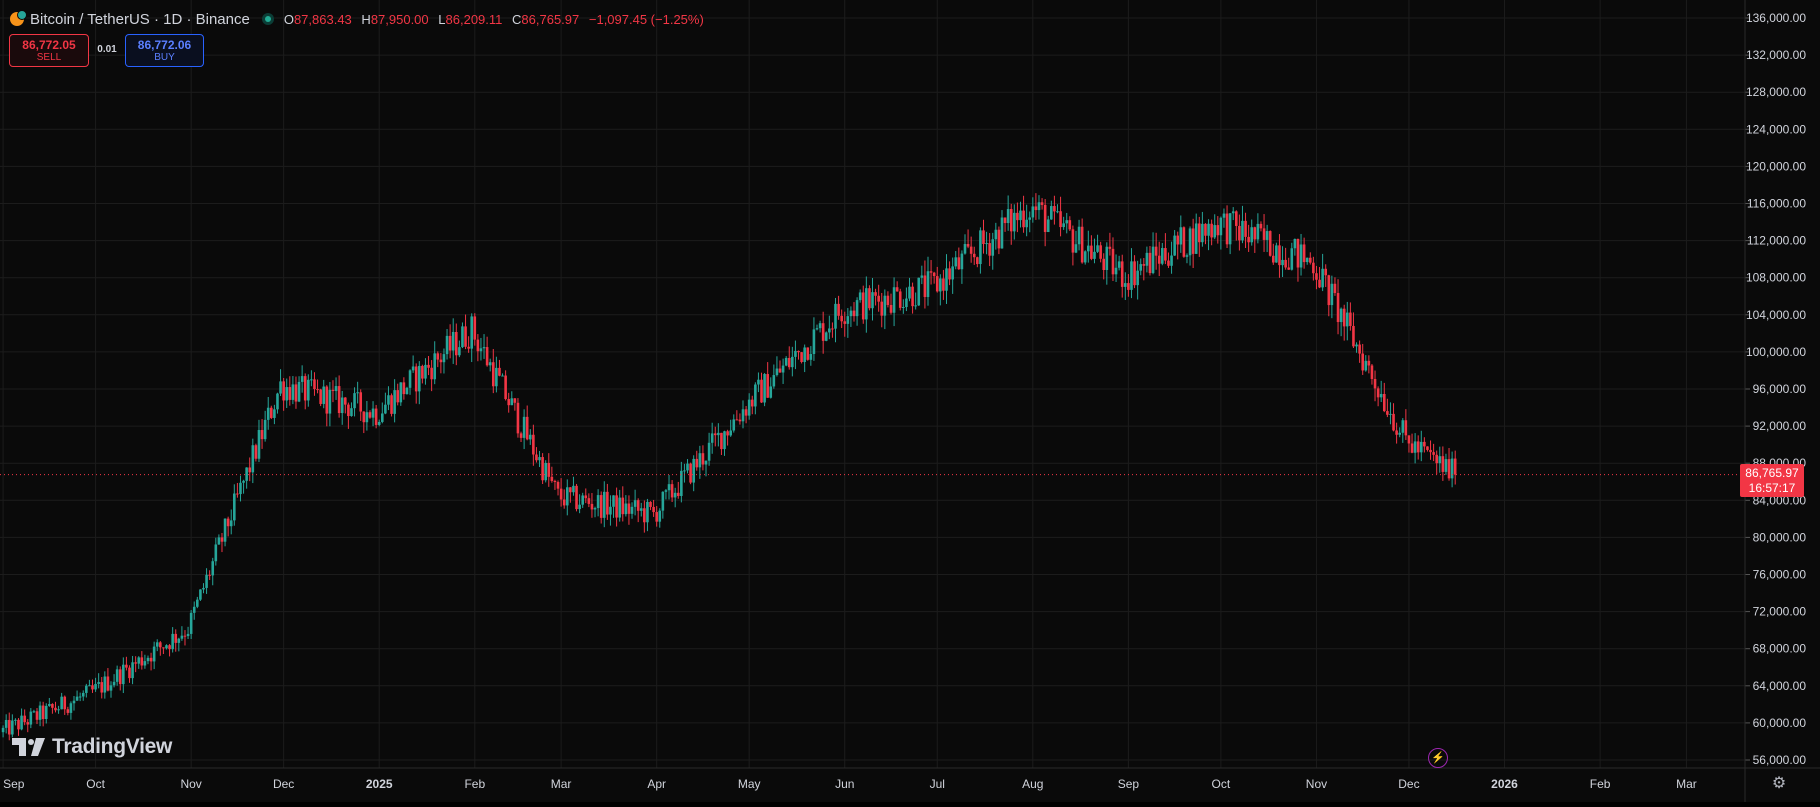  I want to click on gear-icon: ⚙, so click(1779, 784).